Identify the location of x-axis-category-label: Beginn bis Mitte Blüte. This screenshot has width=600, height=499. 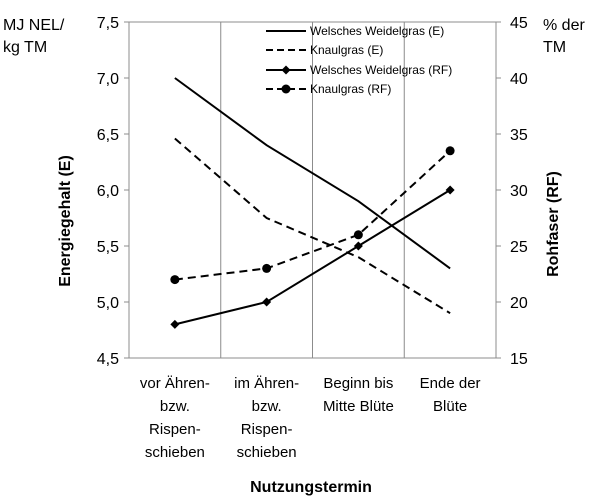
(358, 395).